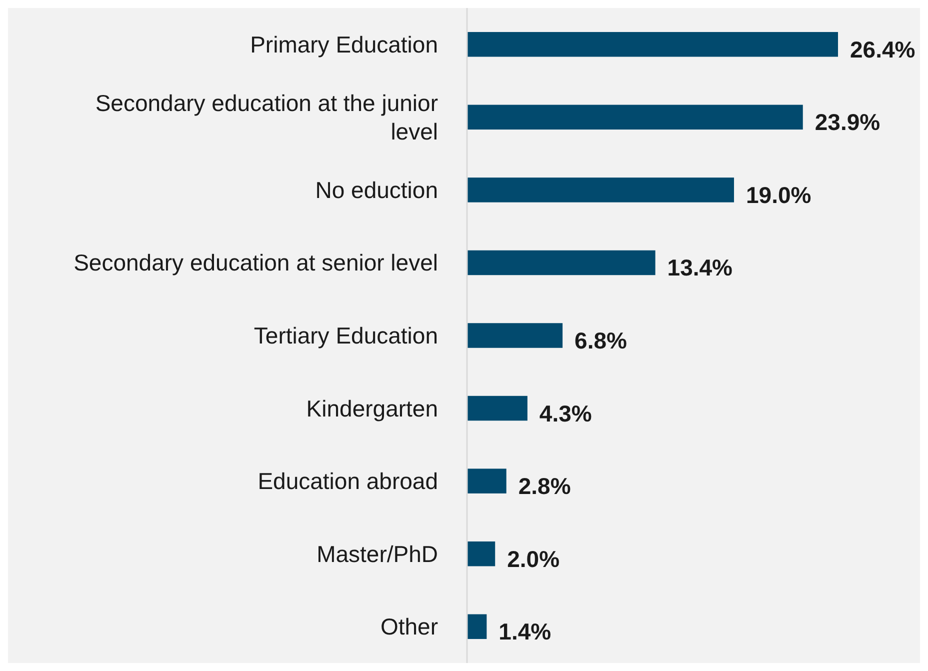  What do you see at coordinates (533, 559) in the screenshot?
I see `data-label: 2.0%` at bounding box center [533, 559].